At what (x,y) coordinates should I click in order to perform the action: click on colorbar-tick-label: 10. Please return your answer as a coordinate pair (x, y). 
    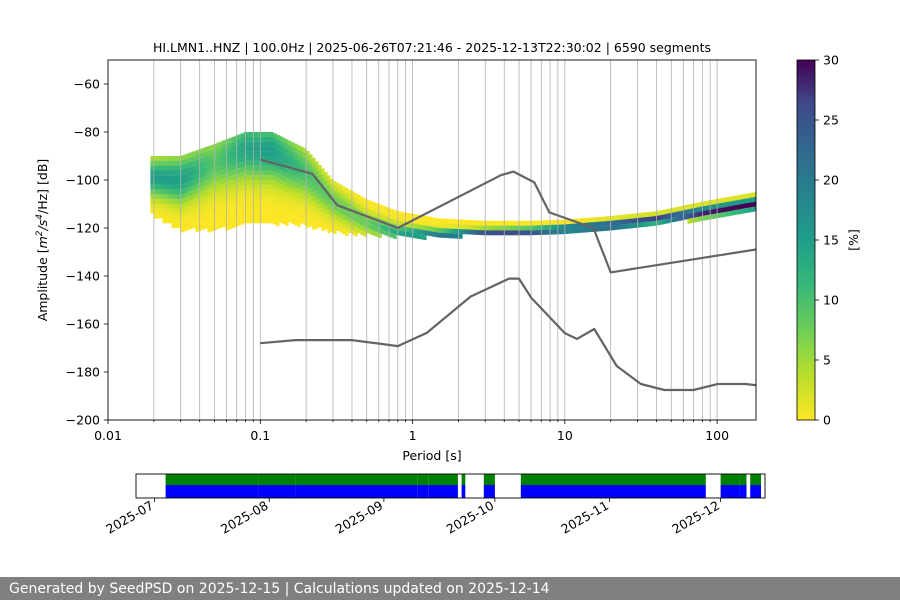
    Looking at the image, I should click on (831, 300).